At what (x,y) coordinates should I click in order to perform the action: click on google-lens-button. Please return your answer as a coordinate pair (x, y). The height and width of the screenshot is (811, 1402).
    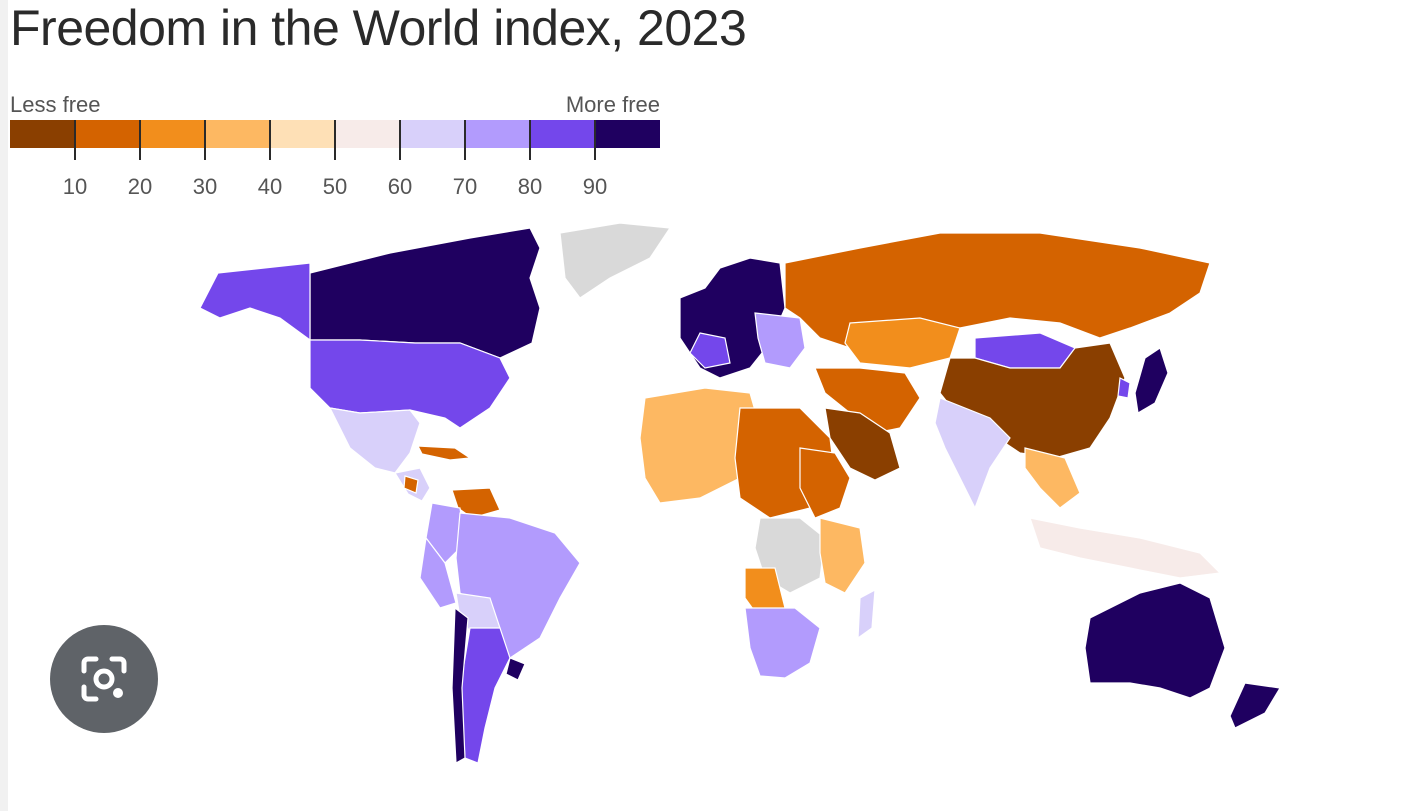
    Looking at the image, I should click on (104, 679).